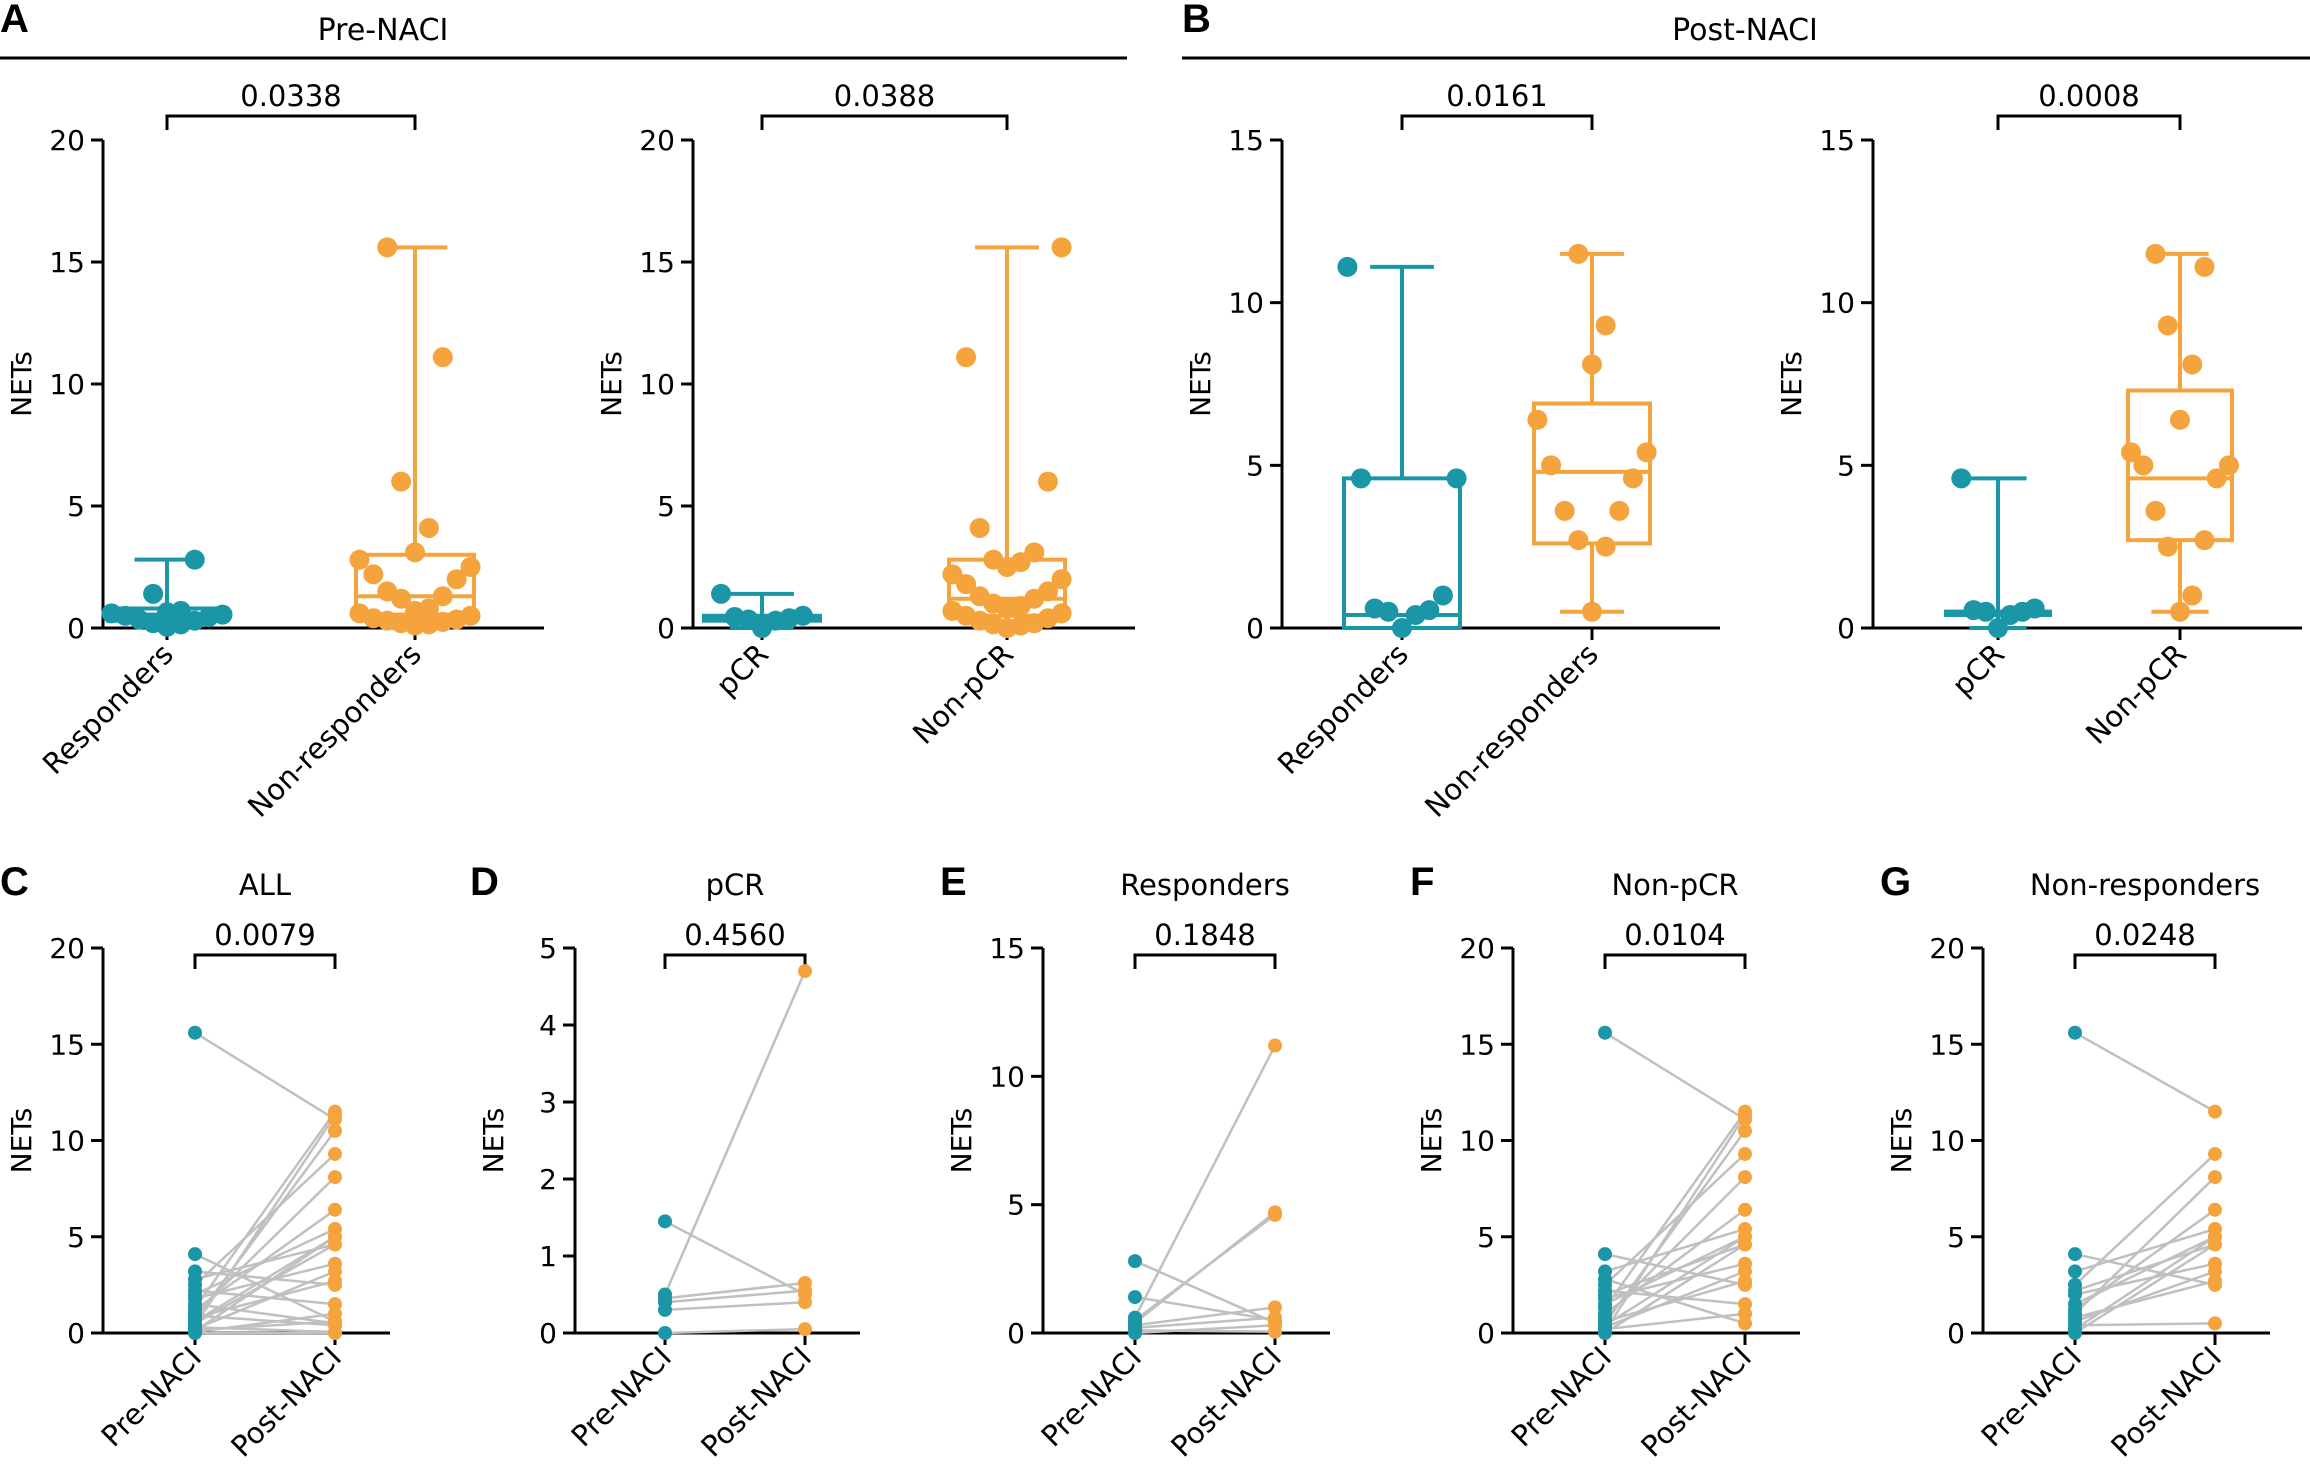 The height and width of the screenshot is (1475, 2310). What do you see at coordinates (1511, 730) in the screenshot?
I see `x-category-label: Non-responders` at bounding box center [1511, 730].